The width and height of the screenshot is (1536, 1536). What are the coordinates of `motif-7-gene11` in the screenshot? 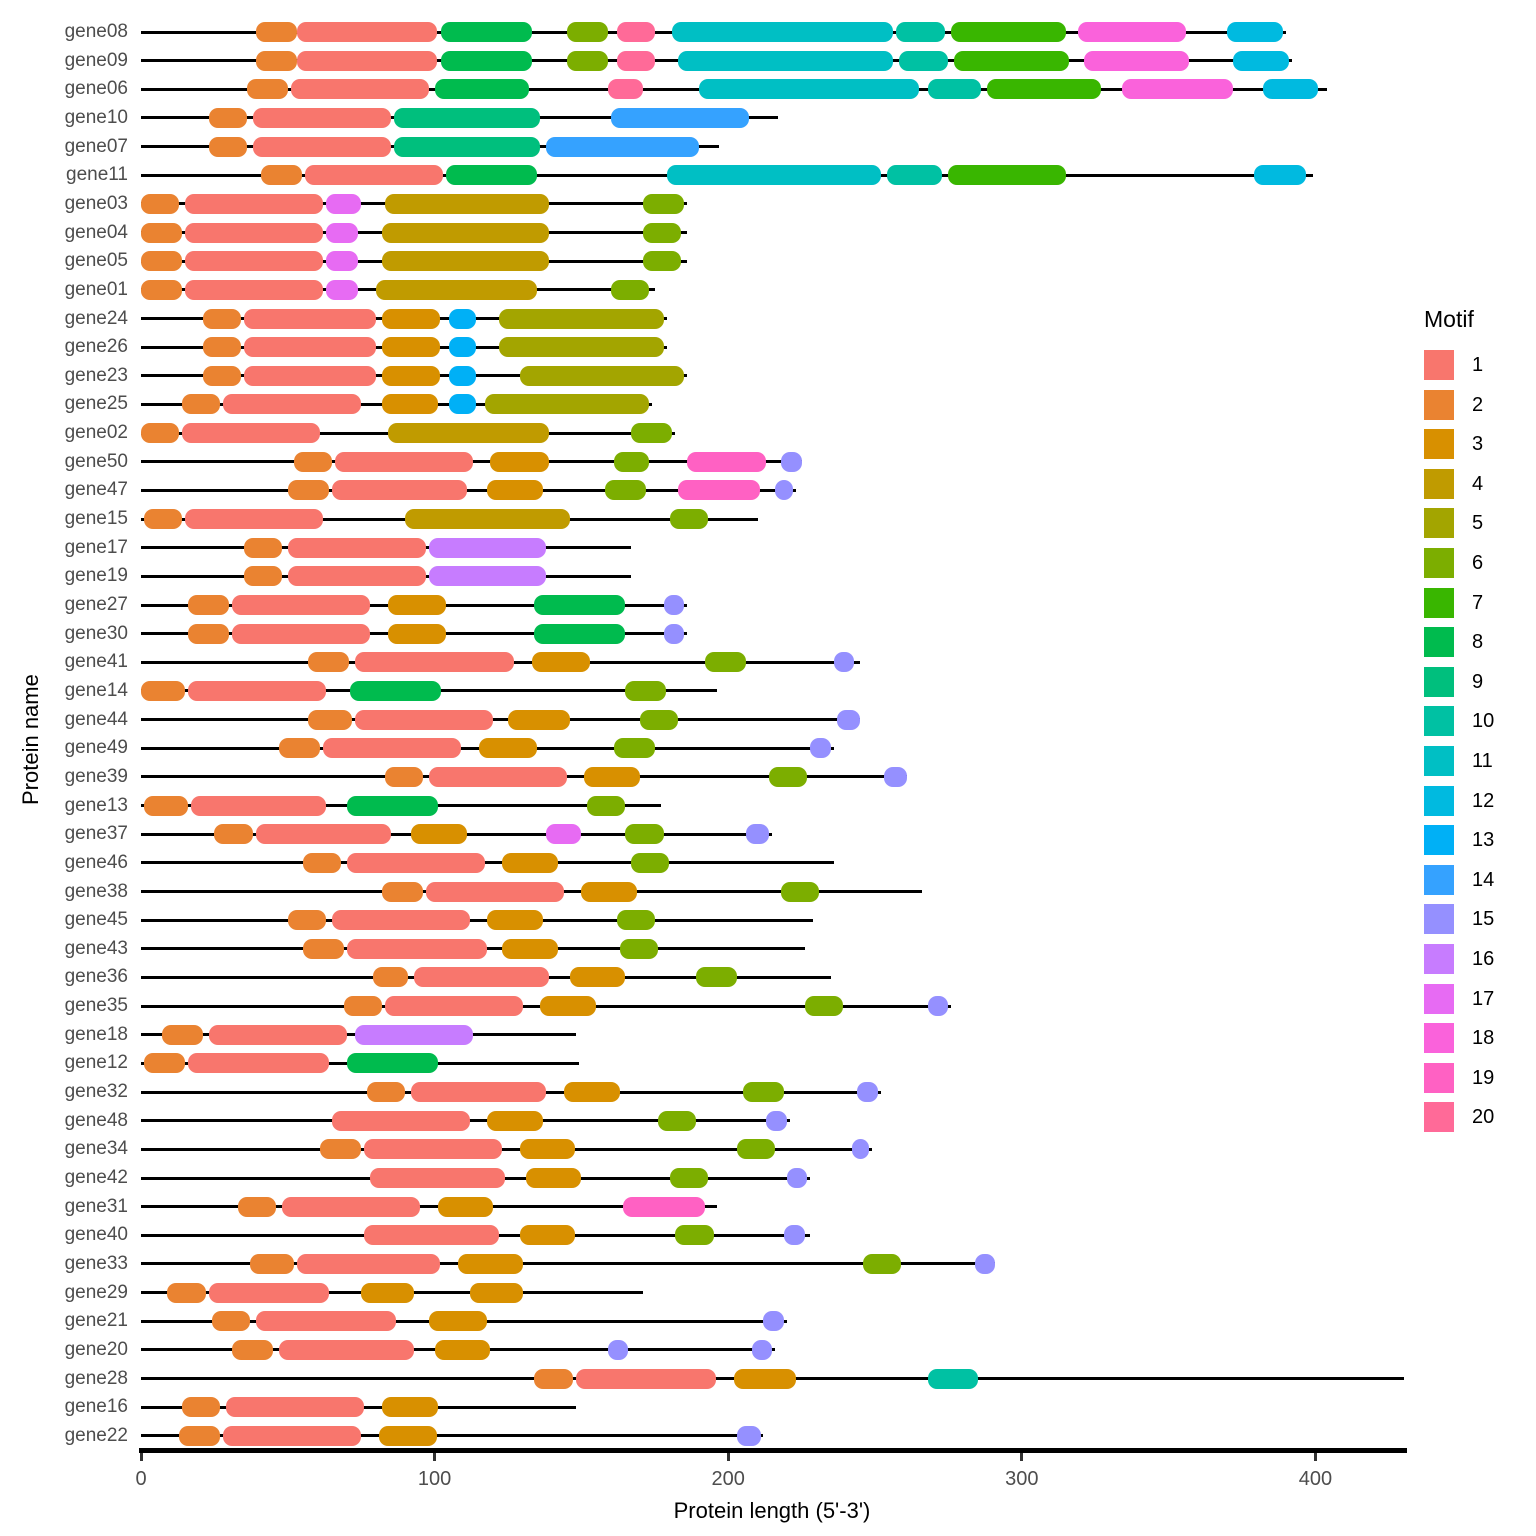 It's located at (1007, 175).